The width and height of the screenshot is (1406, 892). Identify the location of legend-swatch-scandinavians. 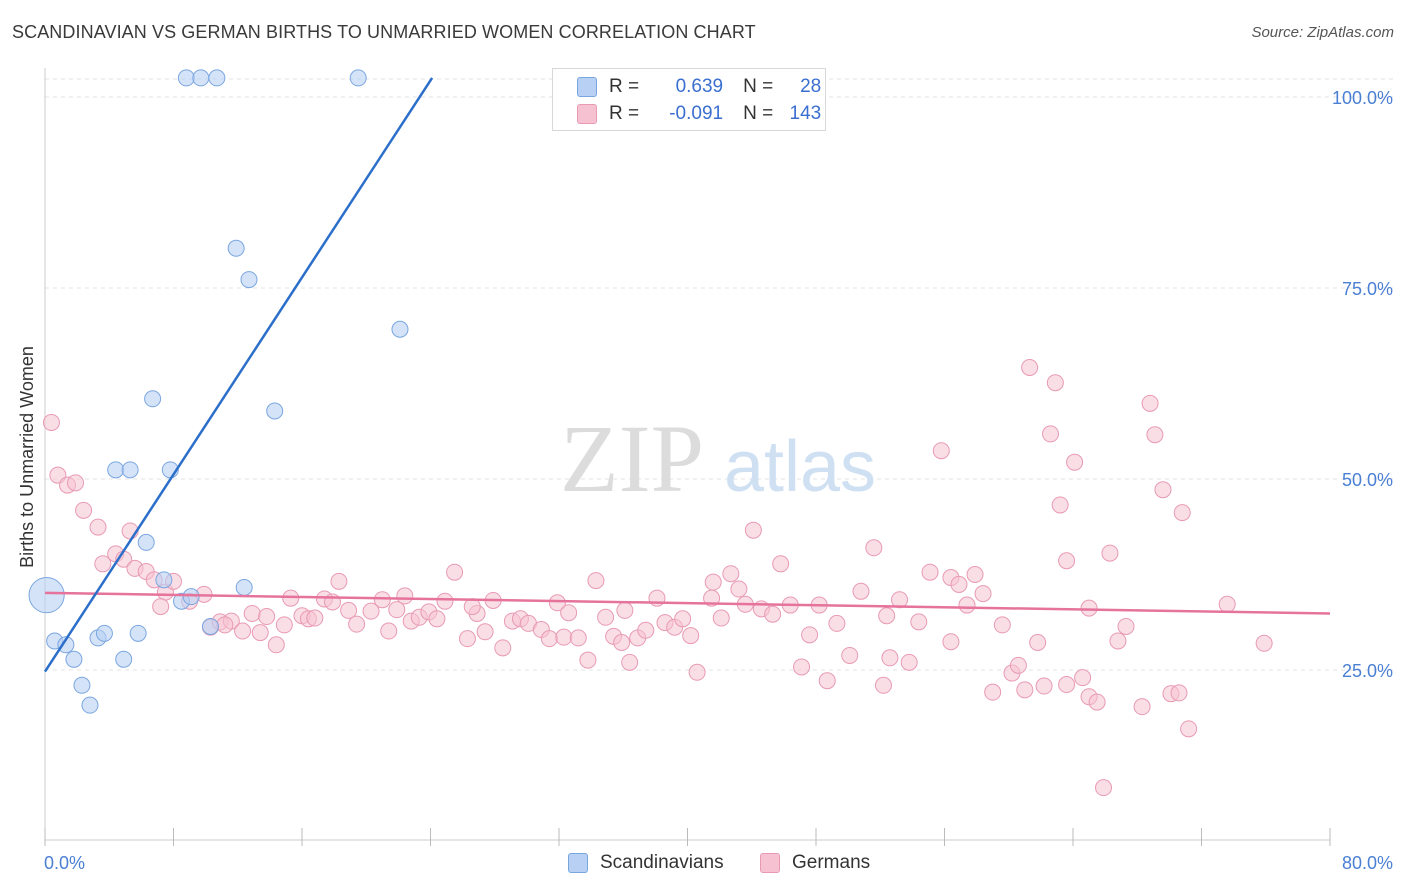
(587, 87).